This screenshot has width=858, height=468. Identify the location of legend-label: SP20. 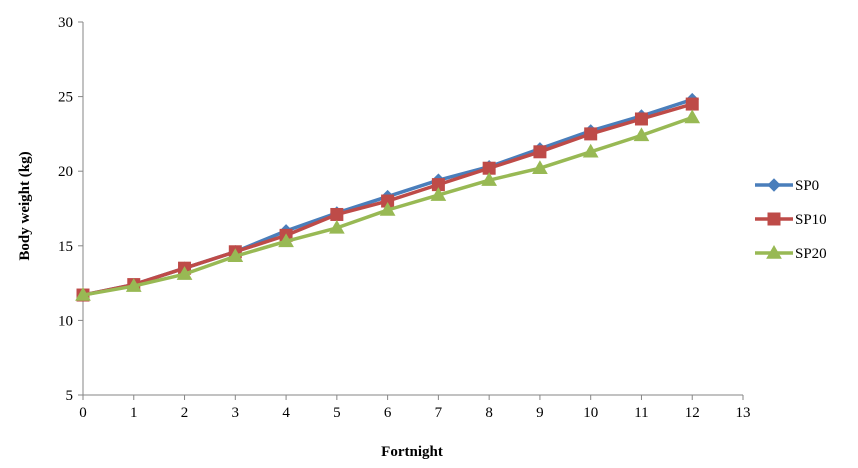
(811, 254).